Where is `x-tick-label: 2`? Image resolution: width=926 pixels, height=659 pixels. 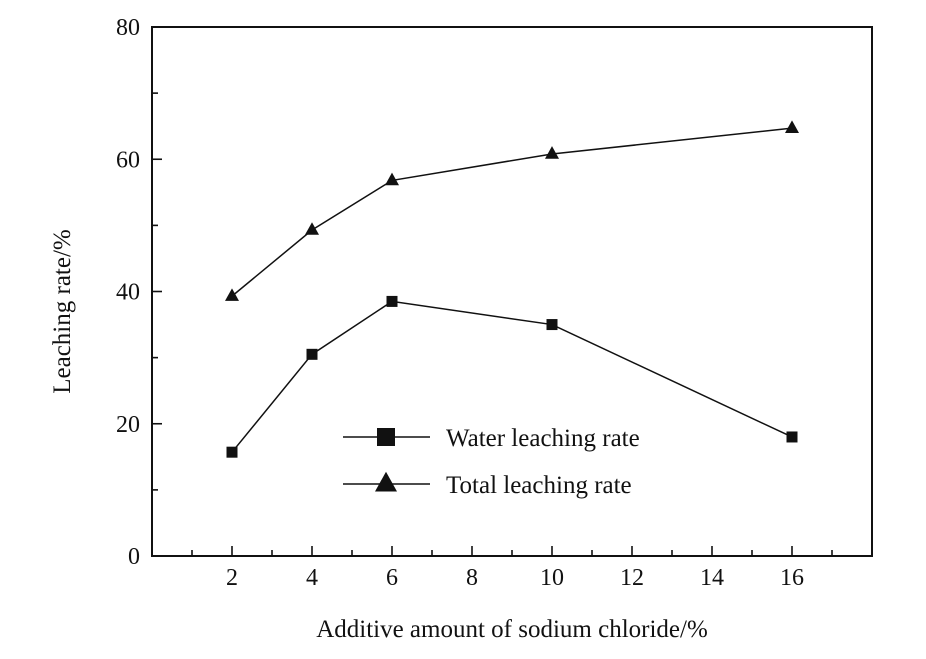 x-tick-label: 2 is located at coordinates (232, 578).